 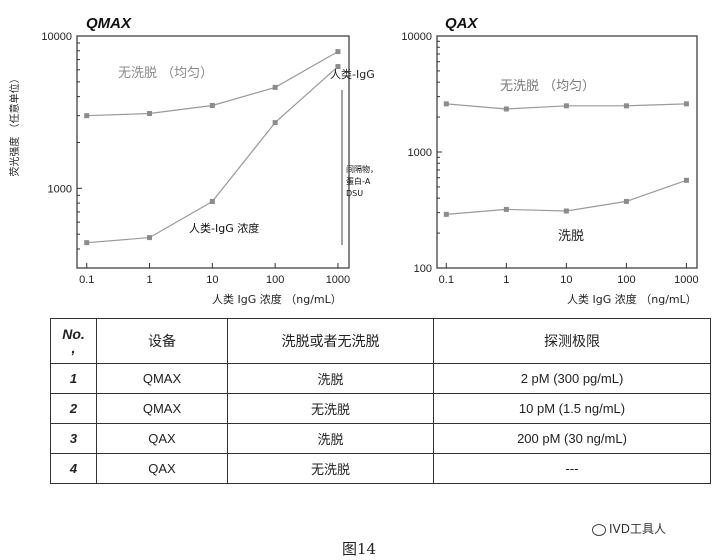 I want to click on table-row: 1 QMAX 洗脱 2 pM (300 pg/mL), so click(x=380, y=378).